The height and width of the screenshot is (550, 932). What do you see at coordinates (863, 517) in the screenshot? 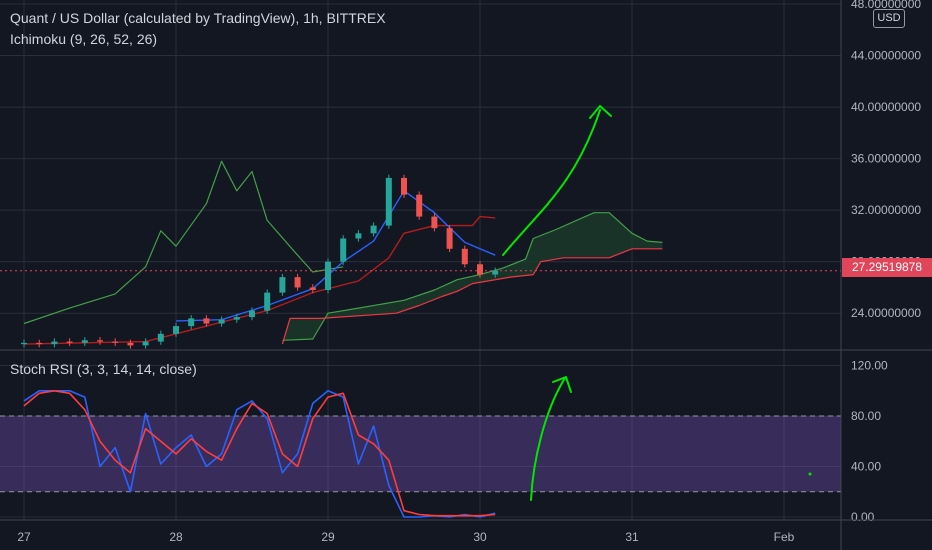
I see `y-tick-label: 0.00` at bounding box center [863, 517].